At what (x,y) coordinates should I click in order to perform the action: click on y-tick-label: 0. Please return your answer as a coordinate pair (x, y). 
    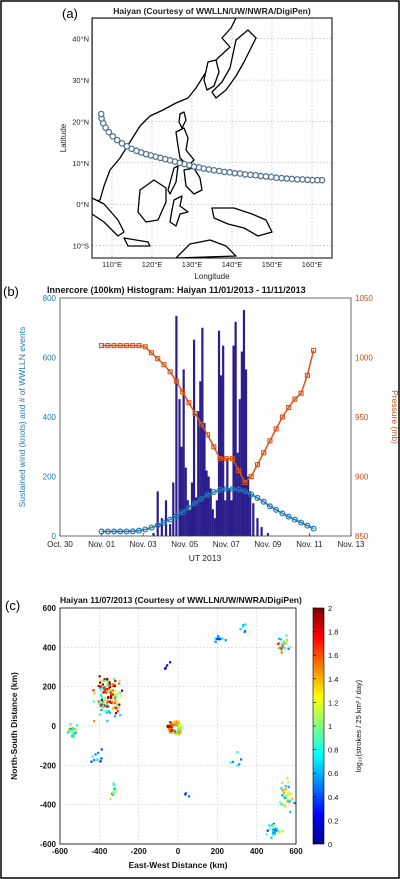
    Looking at the image, I should click on (54, 726).